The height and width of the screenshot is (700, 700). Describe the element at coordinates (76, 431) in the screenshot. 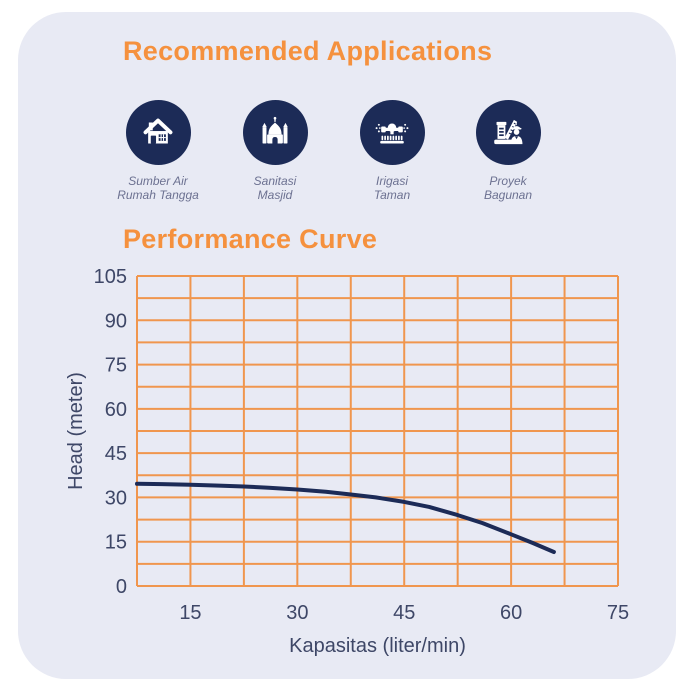

I see `y-axis-title: Head (meter)` at that location.